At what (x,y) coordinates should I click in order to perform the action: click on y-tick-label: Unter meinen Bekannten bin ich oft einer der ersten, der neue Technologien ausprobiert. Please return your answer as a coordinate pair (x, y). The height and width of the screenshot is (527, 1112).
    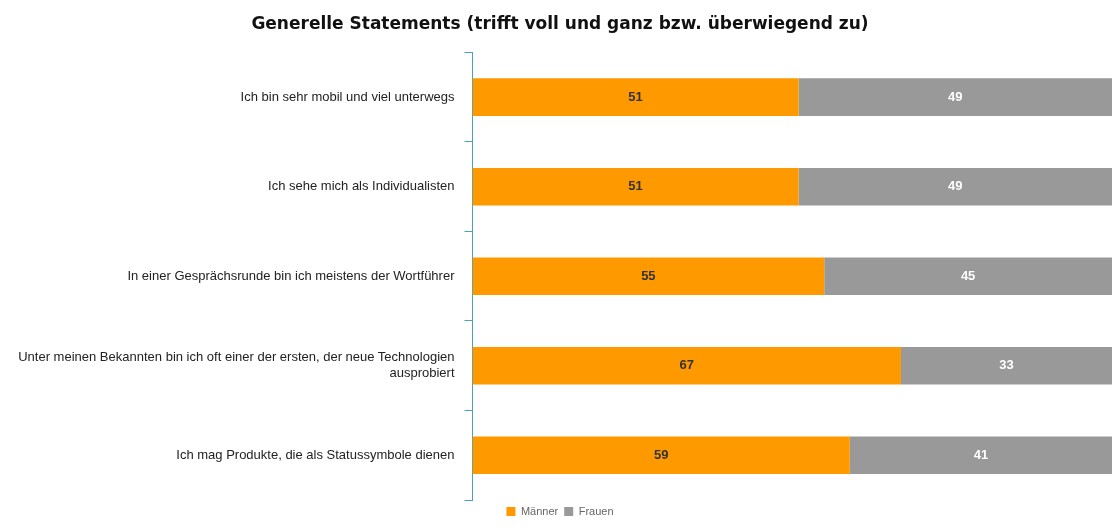
    Looking at the image, I should click on (236, 365).